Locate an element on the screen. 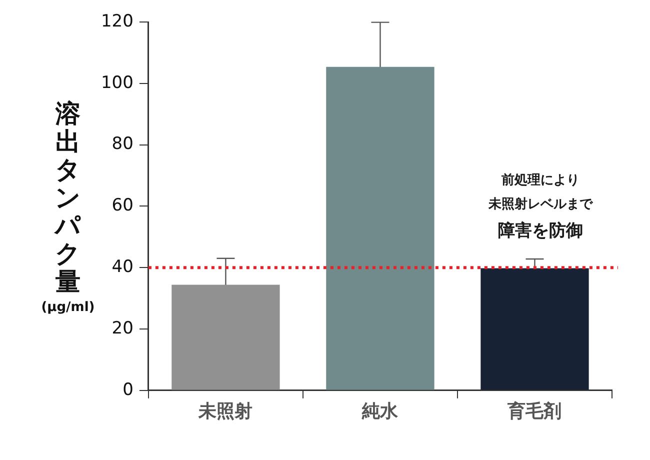 The width and height of the screenshot is (650, 460). y-tick-label: 40 is located at coordinates (123, 267).